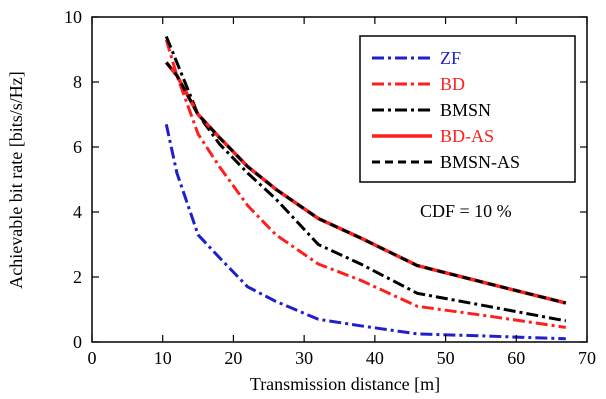  What do you see at coordinates (452, 84) in the screenshot?
I see `legend-label-bd: BD` at bounding box center [452, 84].